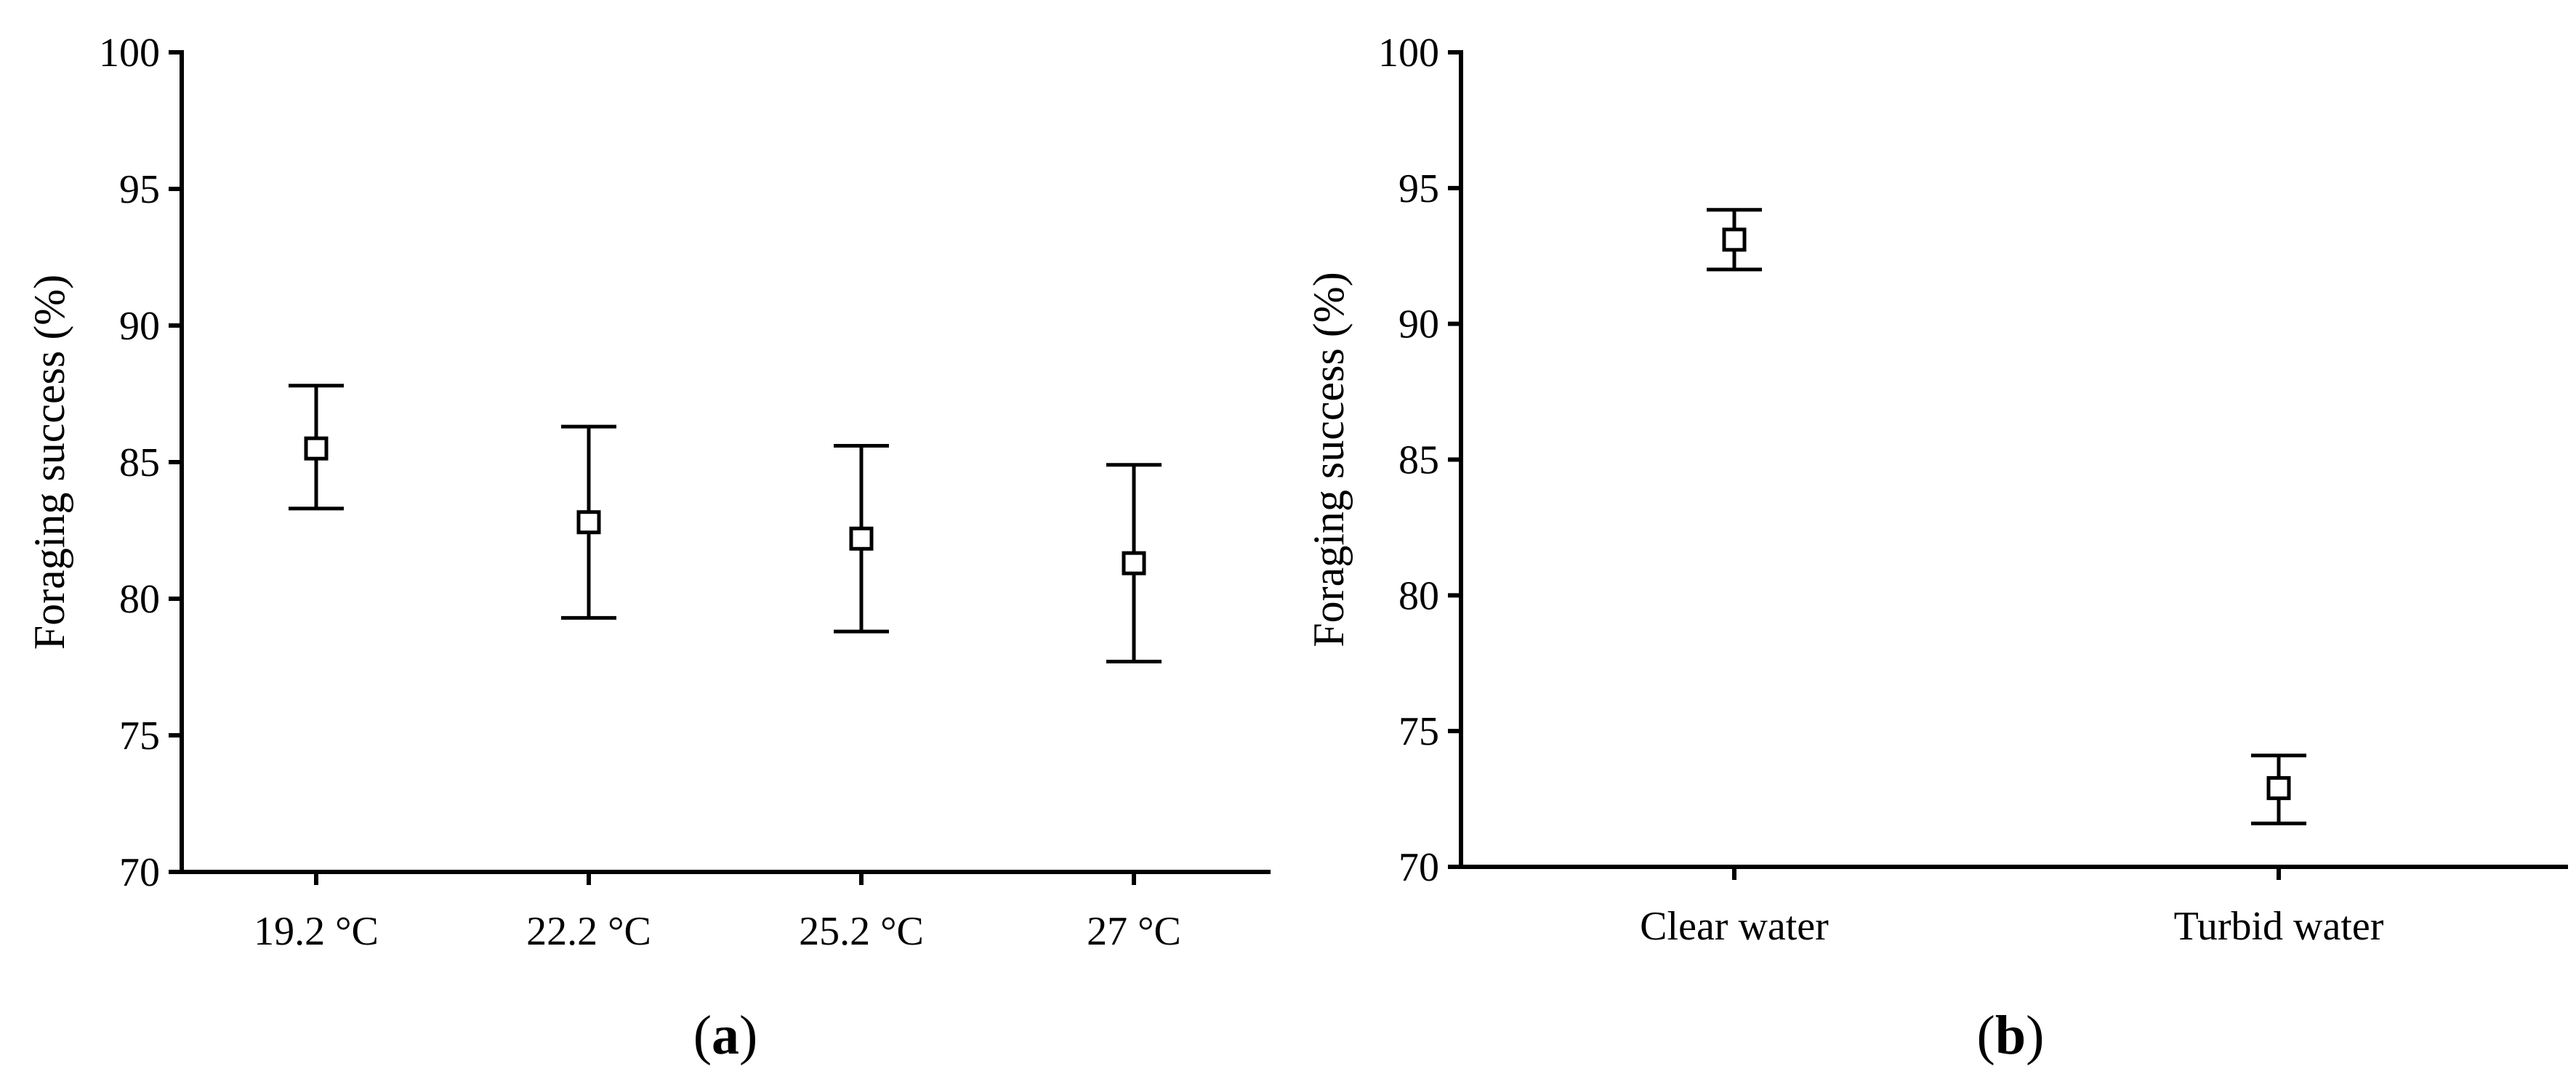  What do you see at coordinates (1134, 931) in the screenshot?
I see `panel-a-x-tick-label: 27 °C` at bounding box center [1134, 931].